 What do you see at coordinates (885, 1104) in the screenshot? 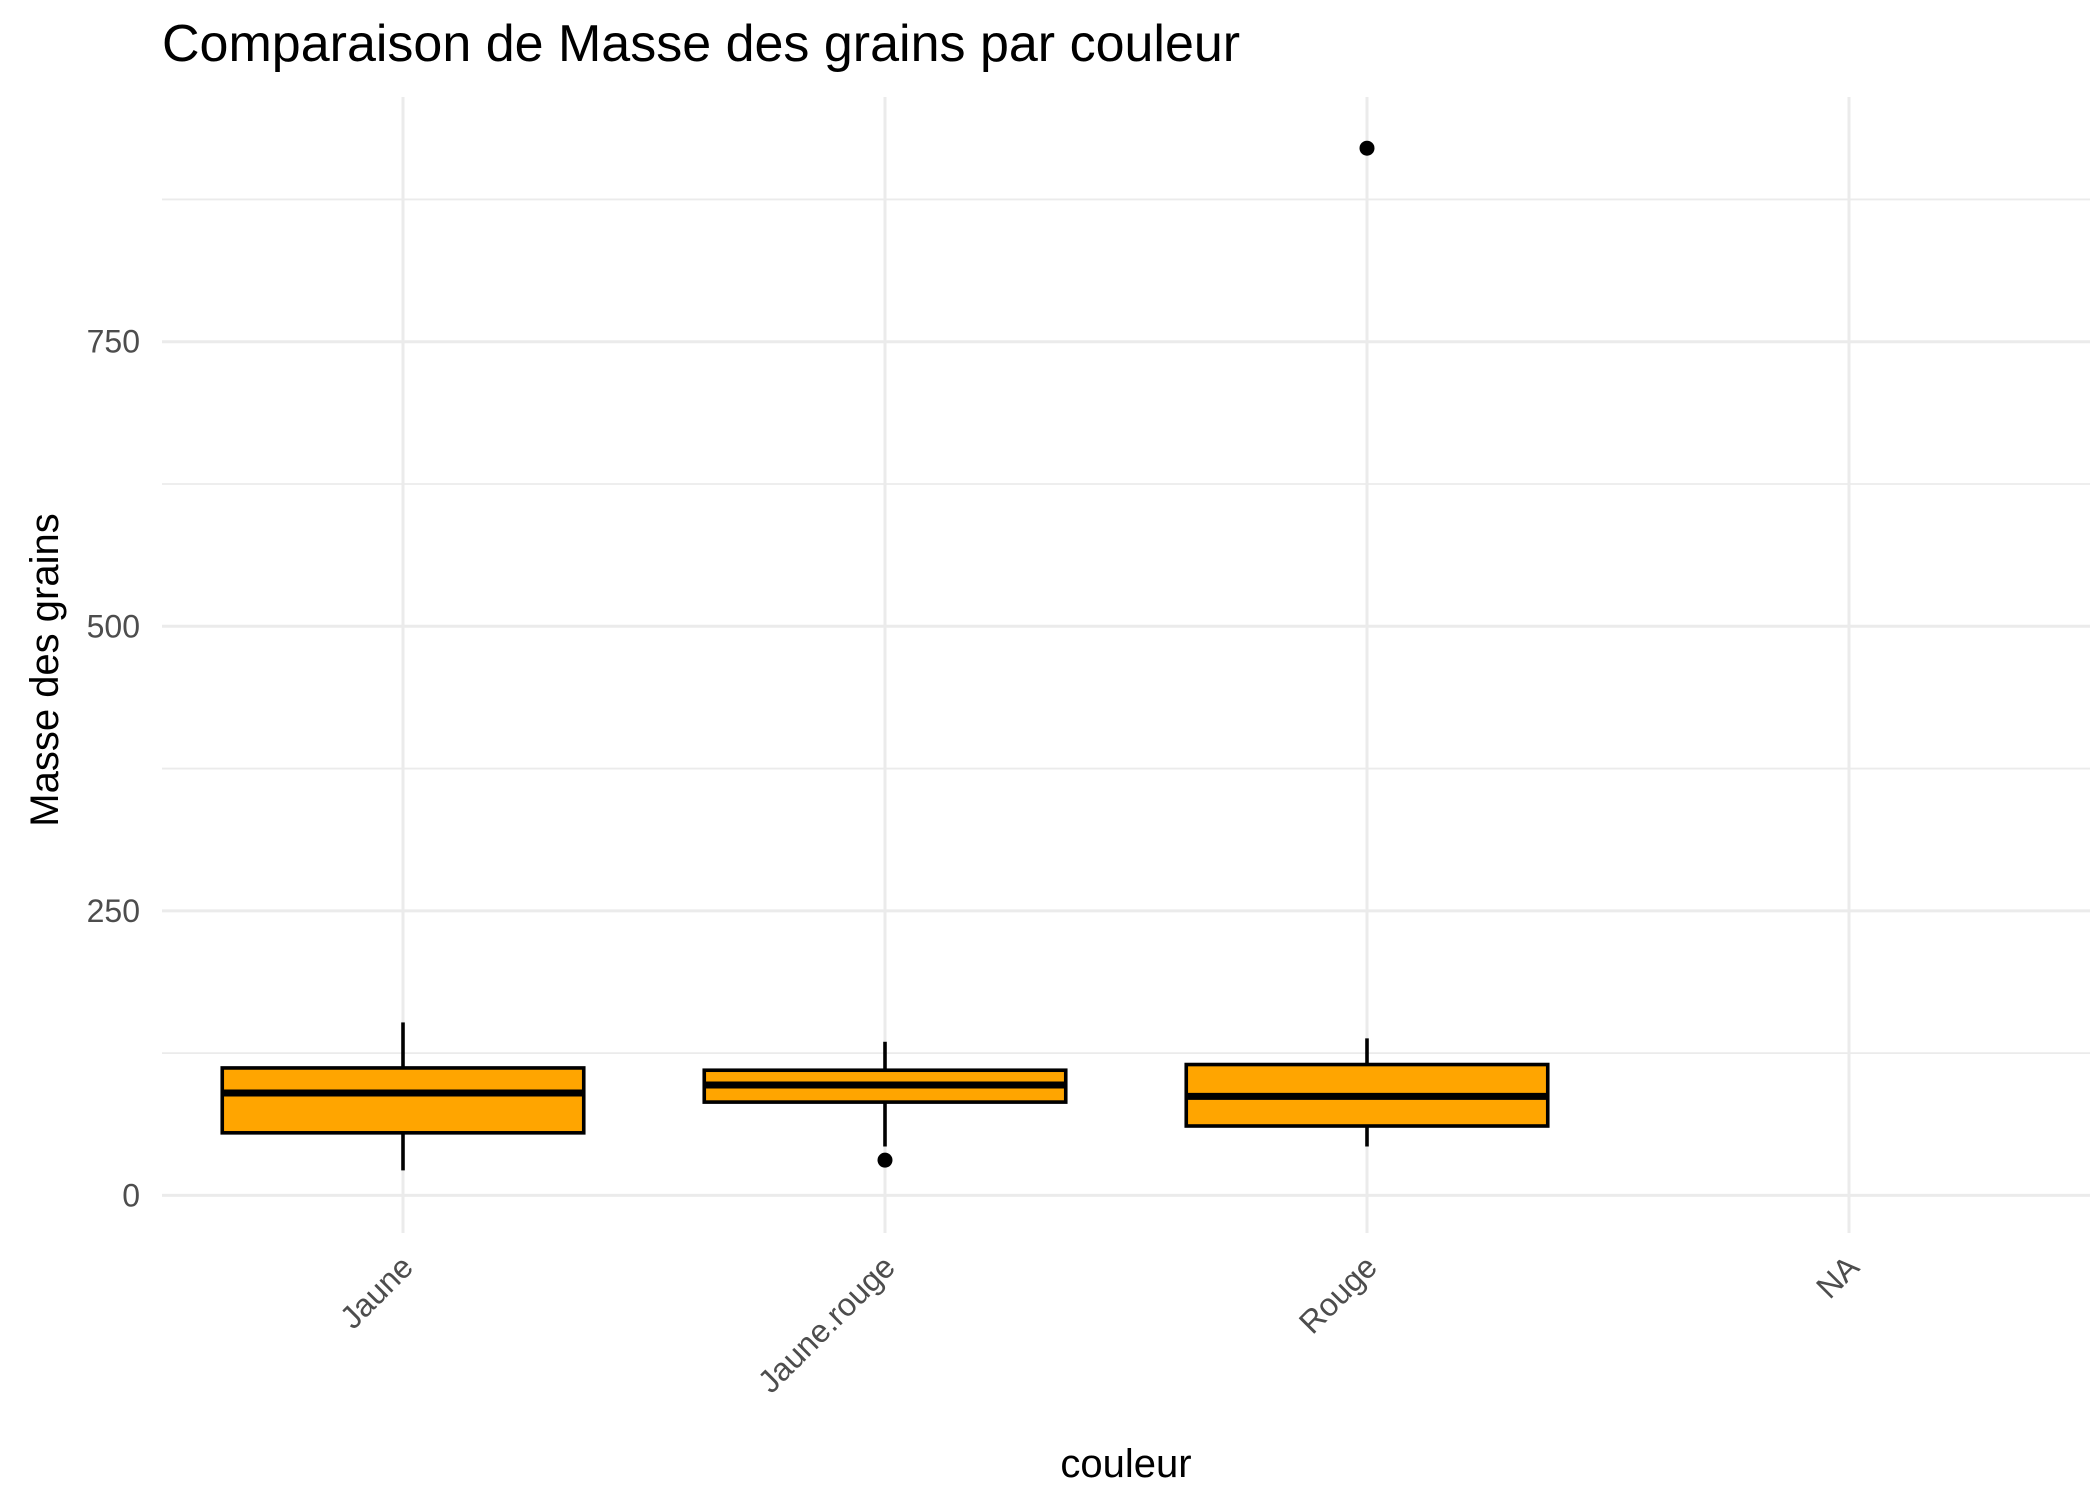
I see `boxplot-jaune-rouge` at bounding box center [885, 1104].